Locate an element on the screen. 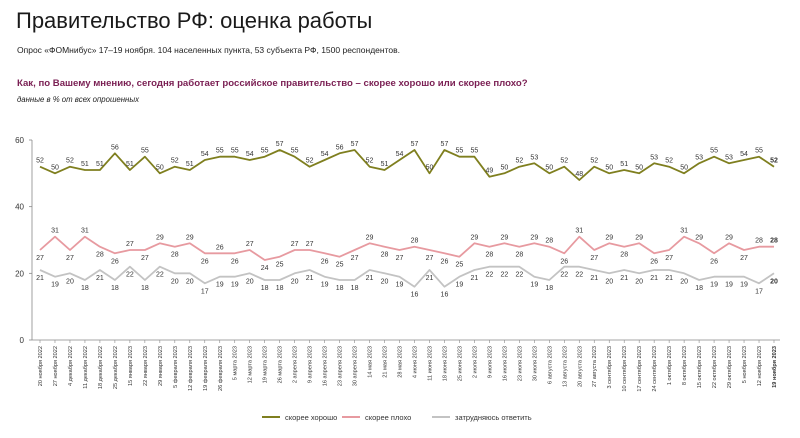 This screenshot has width=800, height=438. x-tick-label: 2 апреля 2023 is located at coordinates (296, 364).